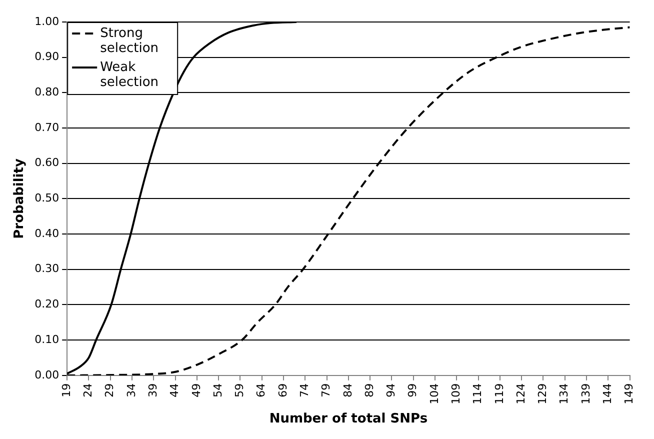  What do you see at coordinates (129, 75) in the screenshot?
I see `legend-label: Weak selection` at bounding box center [129, 75].